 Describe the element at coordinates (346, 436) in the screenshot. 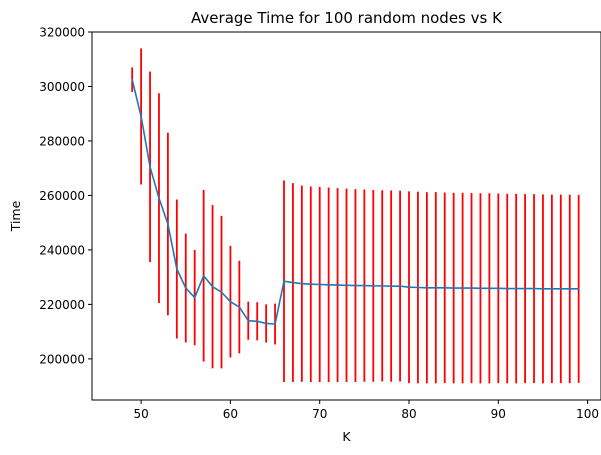

I see `x-axis-label: K` at that location.